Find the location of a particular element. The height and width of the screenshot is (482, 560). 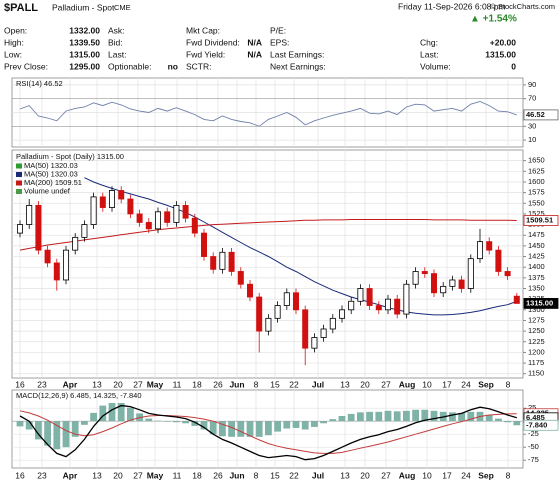

quote-label: SCTR: is located at coordinates (199, 66).